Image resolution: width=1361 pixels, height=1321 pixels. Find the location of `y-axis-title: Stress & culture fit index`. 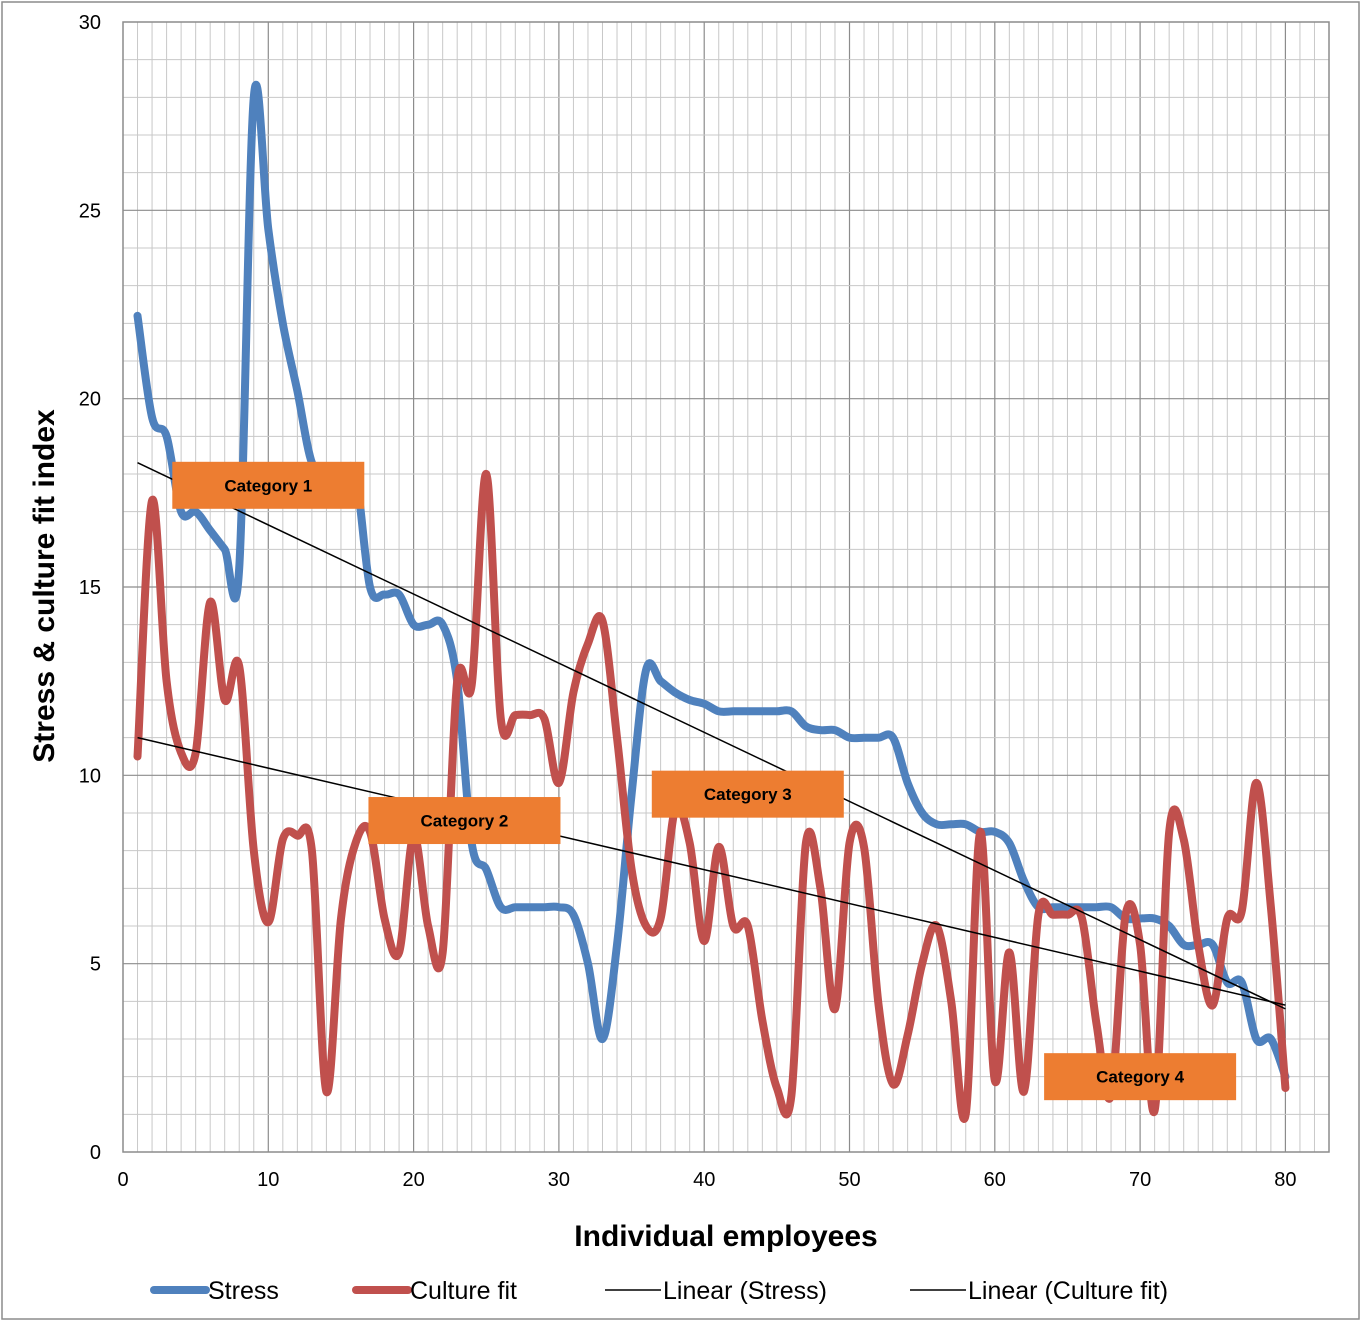

y-axis-title: Stress & culture fit index is located at coordinates (44, 586).